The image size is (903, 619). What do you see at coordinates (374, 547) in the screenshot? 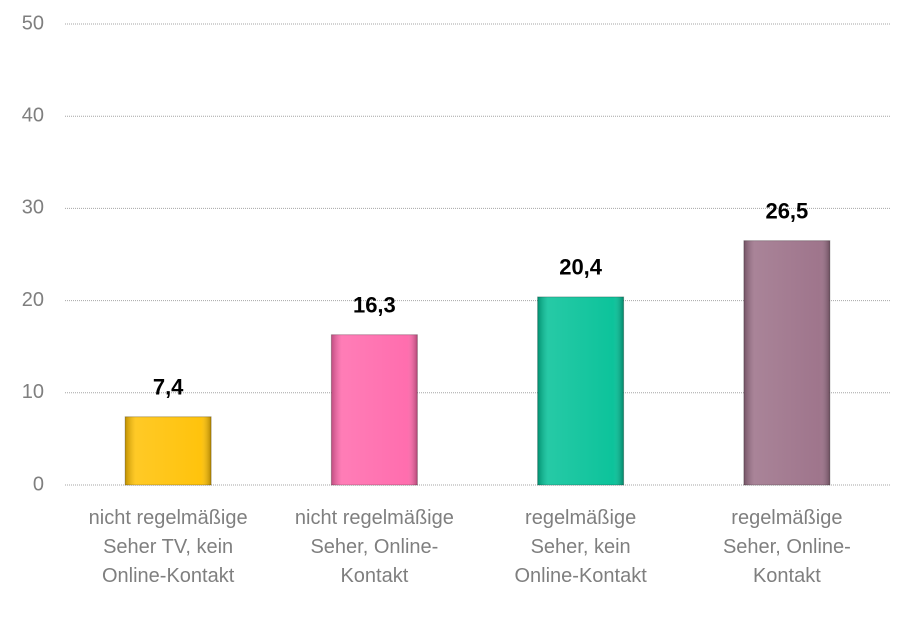
I see `x-tick-label: nicht regelmäßige Seher, Online-Kontakt` at bounding box center [374, 547].